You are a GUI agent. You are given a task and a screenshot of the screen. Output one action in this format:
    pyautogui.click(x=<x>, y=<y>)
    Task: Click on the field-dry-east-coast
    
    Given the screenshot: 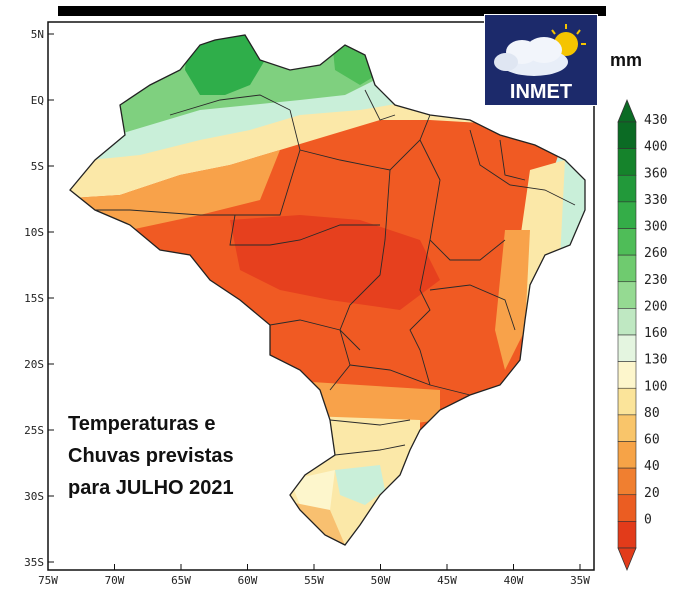 What is the action you would take?
    pyautogui.click(x=512, y=300)
    